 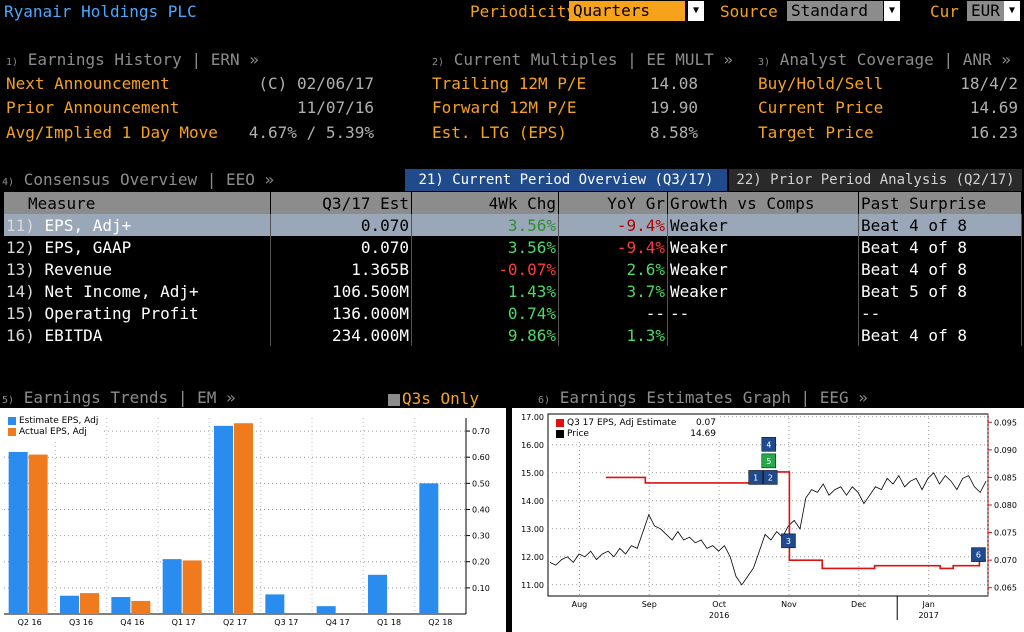 What do you see at coordinates (481, 431) in the screenshot?
I see `y-tick-label: 0.70` at bounding box center [481, 431].